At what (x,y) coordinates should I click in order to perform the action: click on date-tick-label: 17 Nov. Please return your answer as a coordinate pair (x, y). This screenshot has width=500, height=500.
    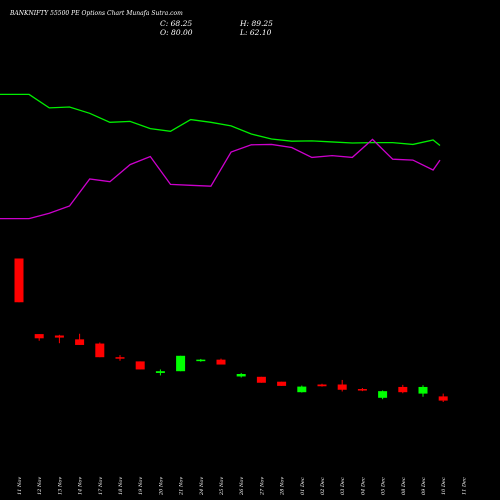
    Looking at the image, I should click on (101, 486).